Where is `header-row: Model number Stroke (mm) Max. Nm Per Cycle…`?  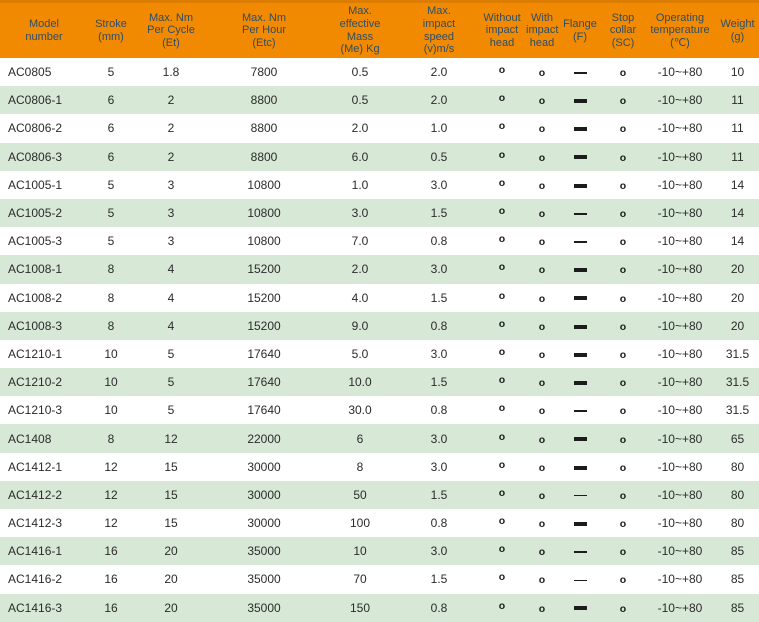
header-row: Model number Stroke (mm) Max. Nm Per Cycle… is located at coordinates (379, 30).